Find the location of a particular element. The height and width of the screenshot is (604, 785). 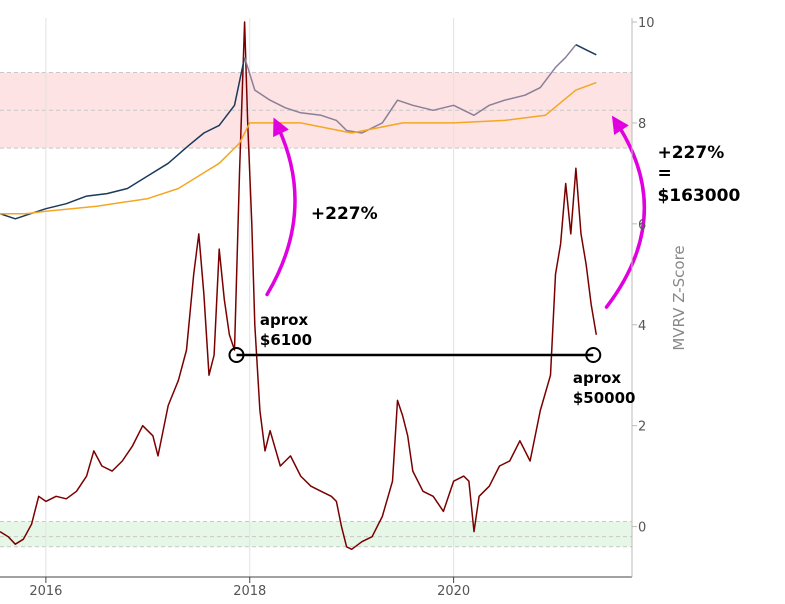

y-tick-label: 4 is located at coordinates (642, 326).